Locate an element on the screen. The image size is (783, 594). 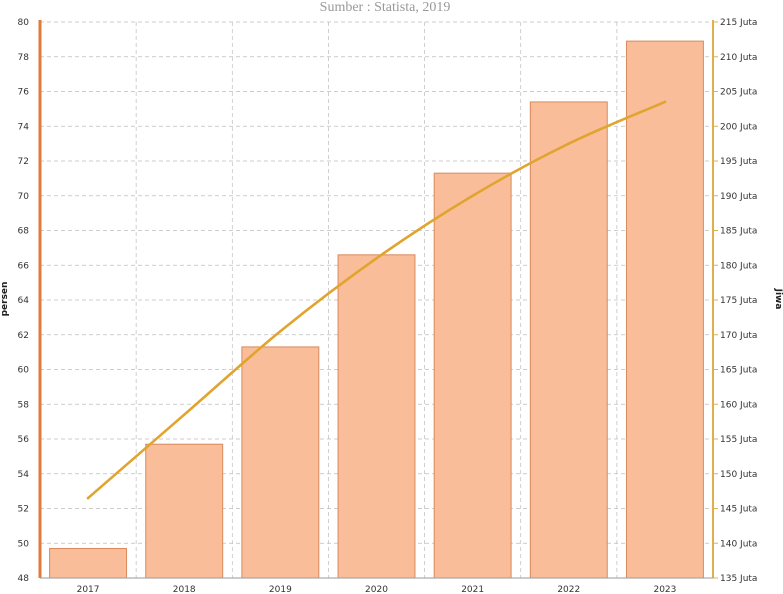
y-right-tick-label: 155 Juta is located at coordinates (738, 440).